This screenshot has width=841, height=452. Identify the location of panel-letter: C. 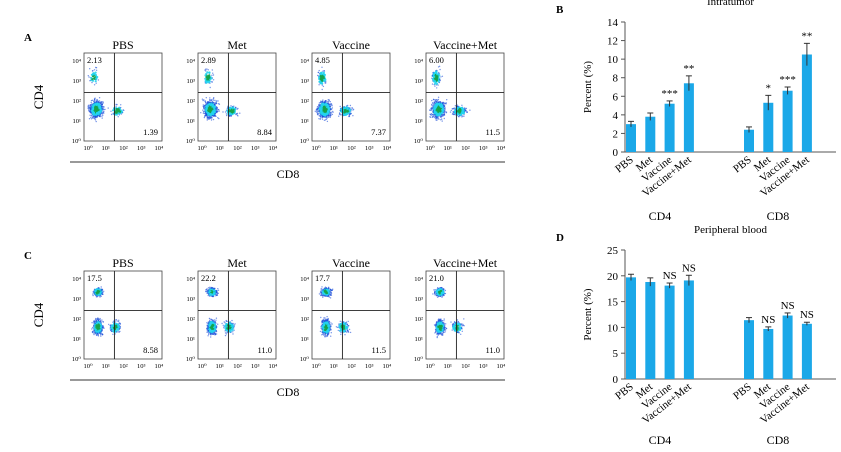
(28, 256).